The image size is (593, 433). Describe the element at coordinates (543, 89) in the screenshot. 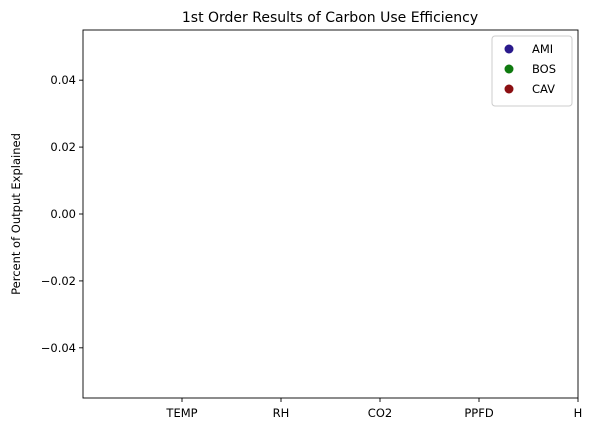

I see `legend-label: CAV` at that location.